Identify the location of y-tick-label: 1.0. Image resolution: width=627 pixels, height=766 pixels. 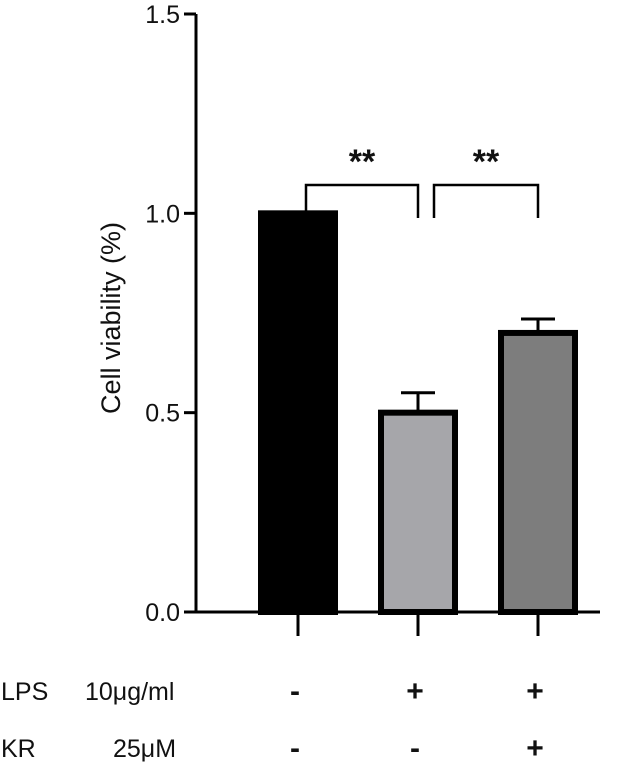
(162, 214).